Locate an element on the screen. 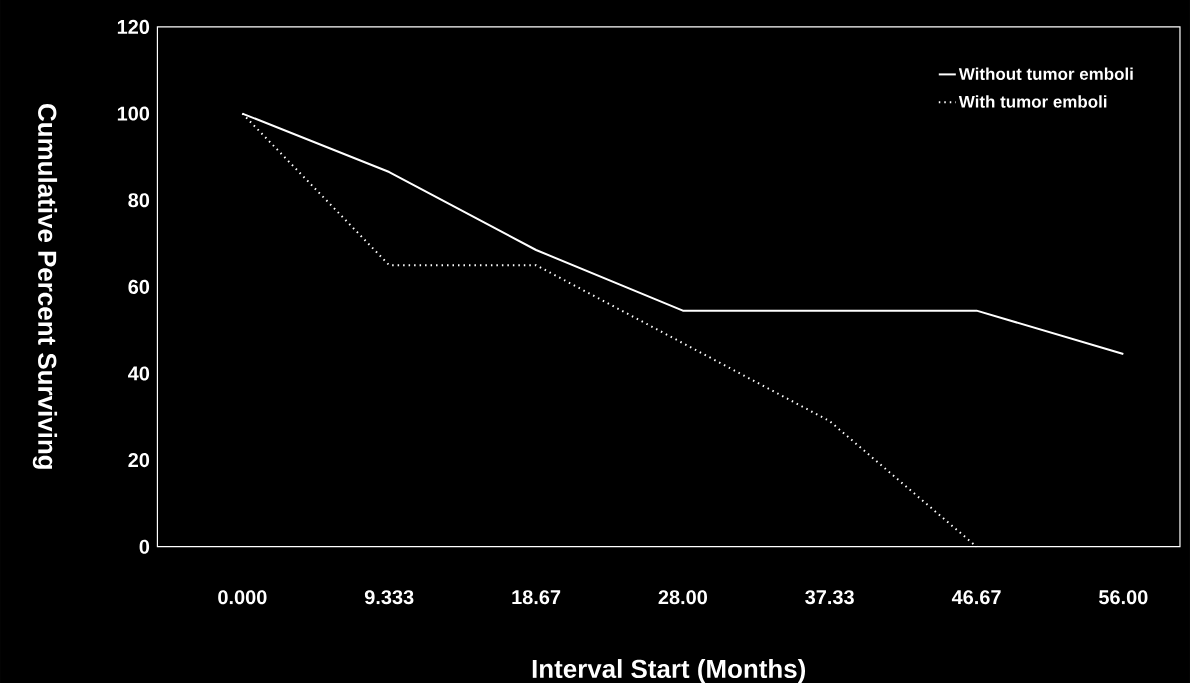 This screenshot has width=1190, height=683. y-tick-label: 80 is located at coordinates (139, 200).